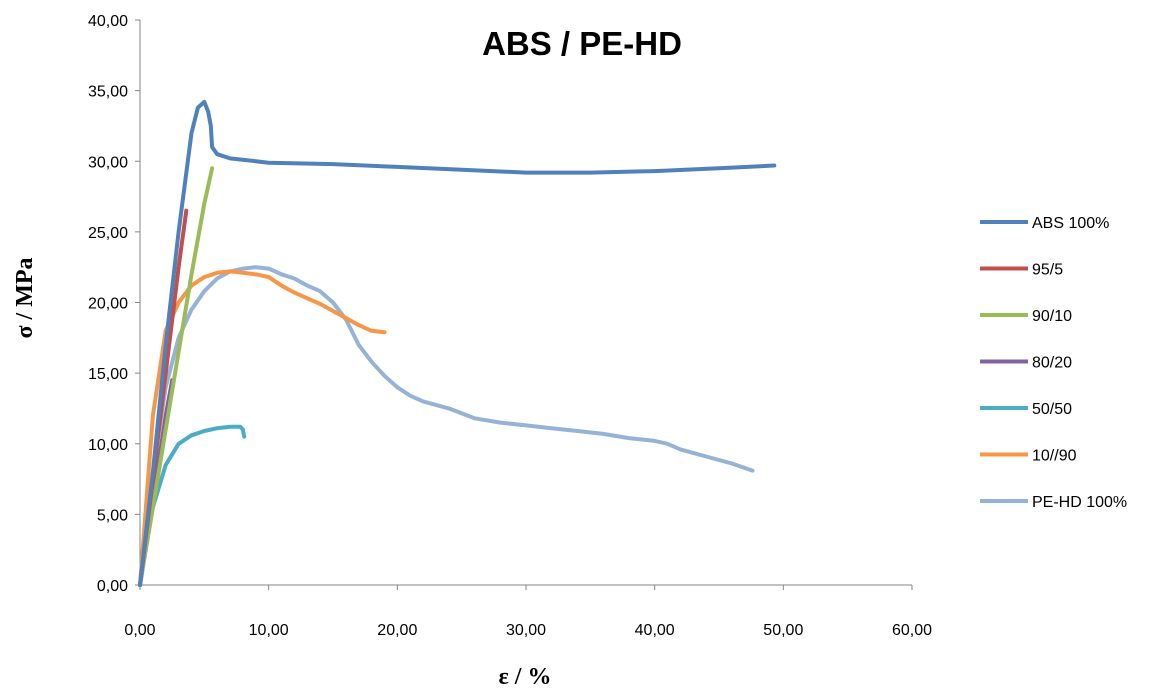 The image size is (1172, 696). What do you see at coordinates (783, 630) in the screenshot?
I see `x-tick-label: 50,00` at bounding box center [783, 630].